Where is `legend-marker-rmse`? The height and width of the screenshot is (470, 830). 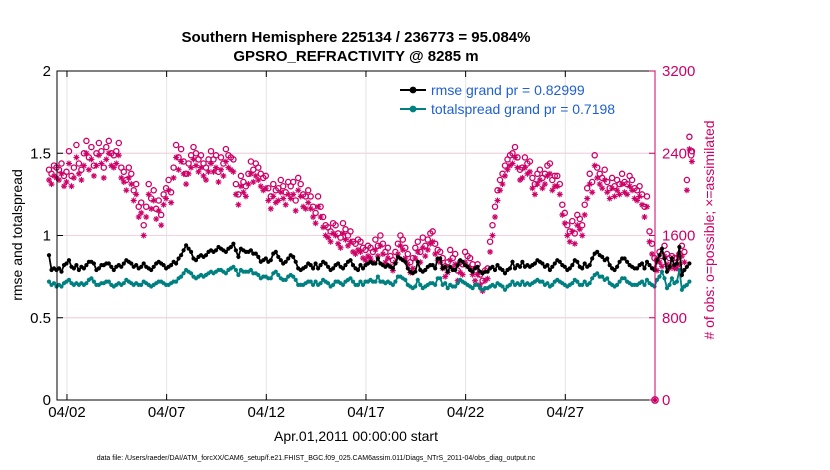 legend-marker-rmse is located at coordinates (413, 90).